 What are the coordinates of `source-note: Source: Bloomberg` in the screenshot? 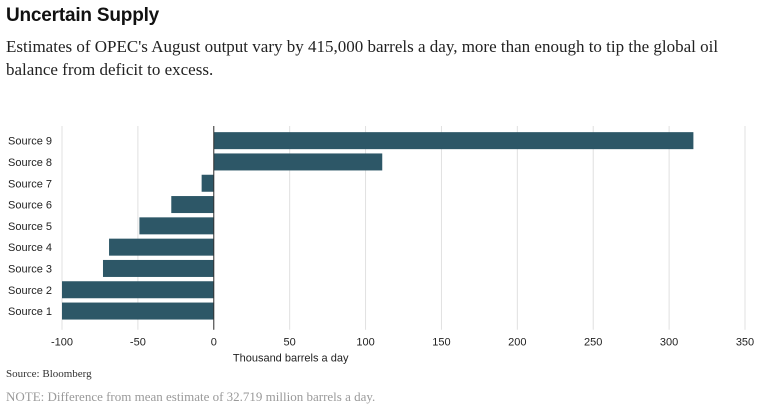 It's located at (49, 374).